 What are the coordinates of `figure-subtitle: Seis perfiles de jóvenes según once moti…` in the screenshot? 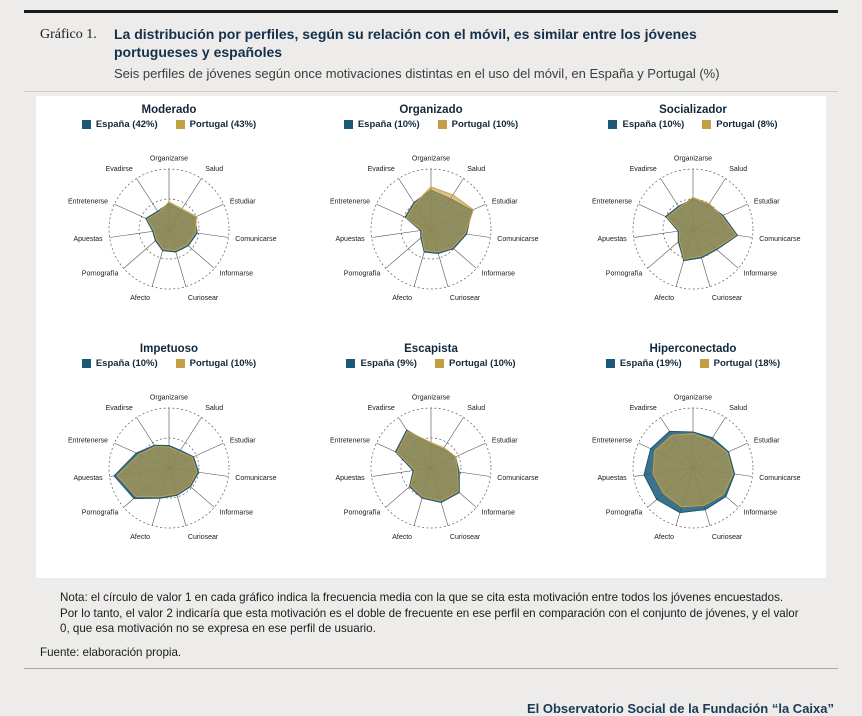 It's located at (417, 73).